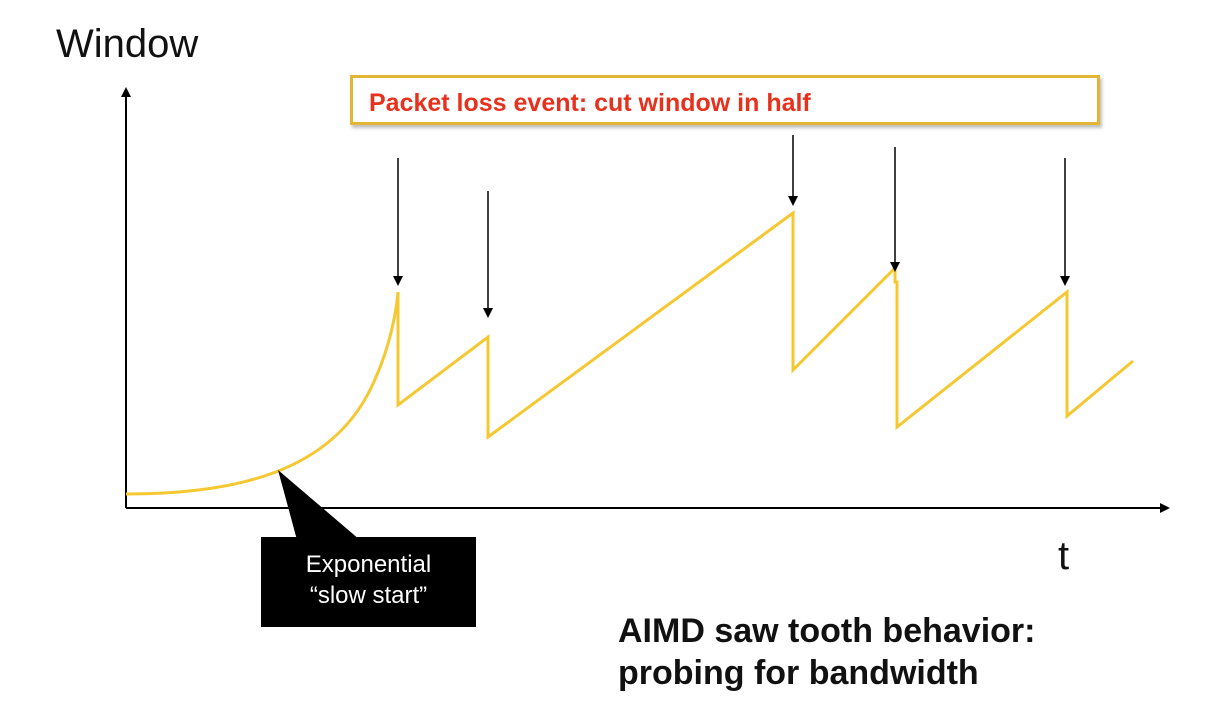  I want to click on callout-line-1: Exponential, so click(368, 564).